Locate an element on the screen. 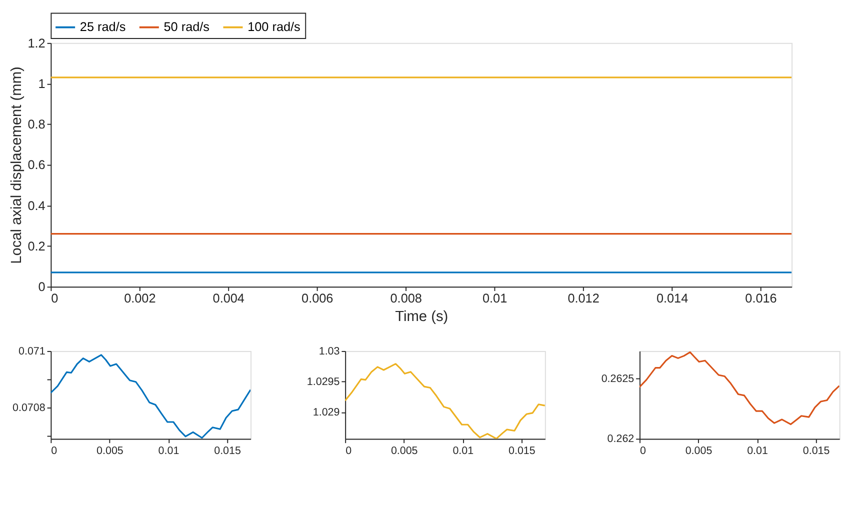 The image size is (852, 508). x-tick-label: 0.014 is located at coordinates (672, 299).